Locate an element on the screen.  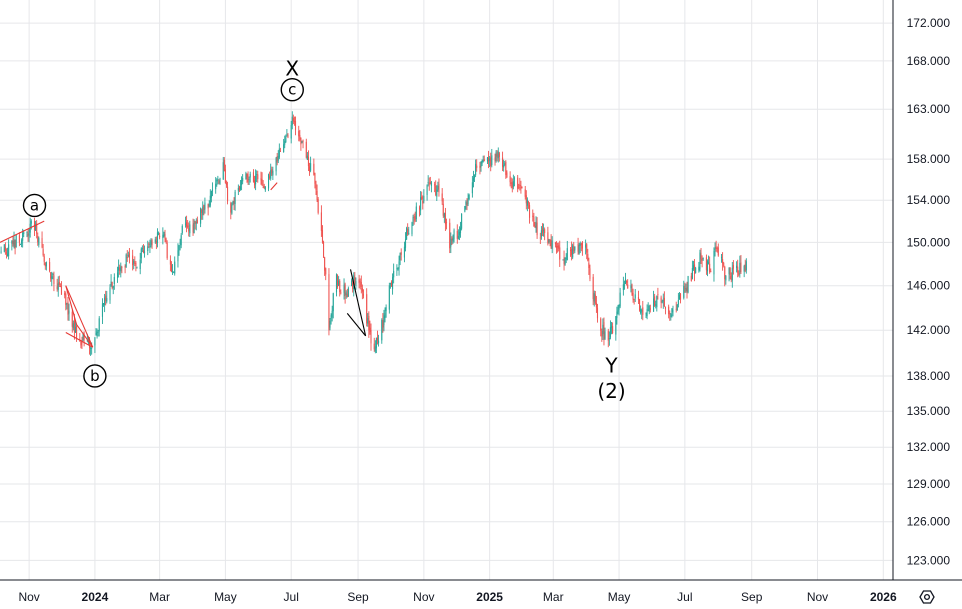
wave-label: b is located at coordinates (95, 376).